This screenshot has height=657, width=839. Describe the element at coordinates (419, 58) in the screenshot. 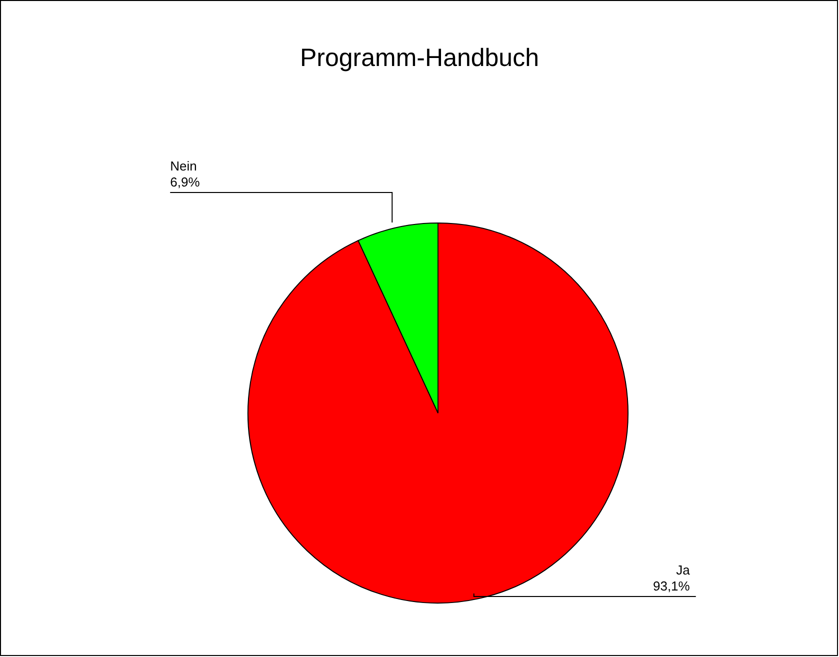

I see `chart-title: Programm-Handbuch` at that location.